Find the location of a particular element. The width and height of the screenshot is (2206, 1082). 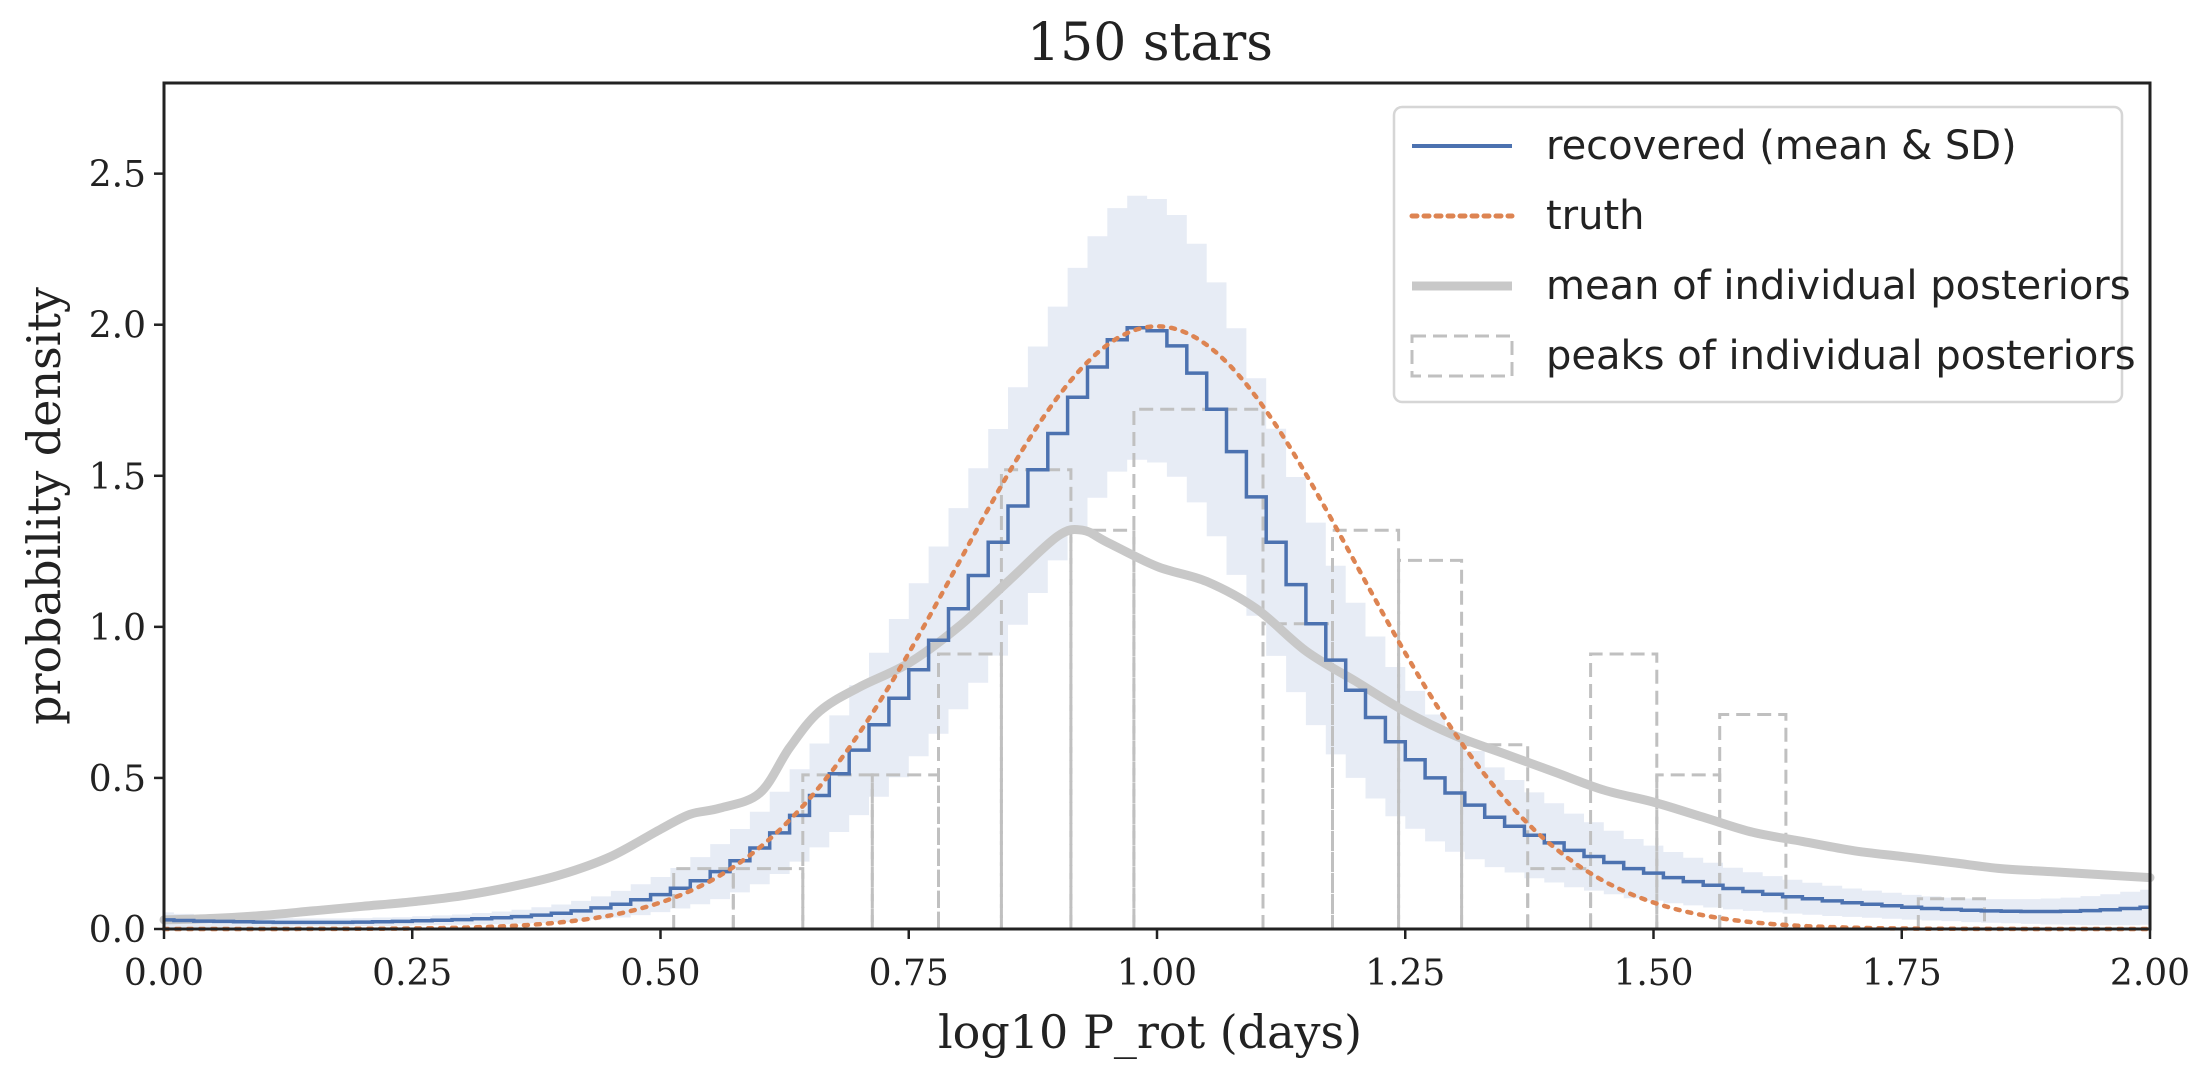

legend-mean-posterior-label: mean of individual posteriors is located at coordinates (1838, 286).